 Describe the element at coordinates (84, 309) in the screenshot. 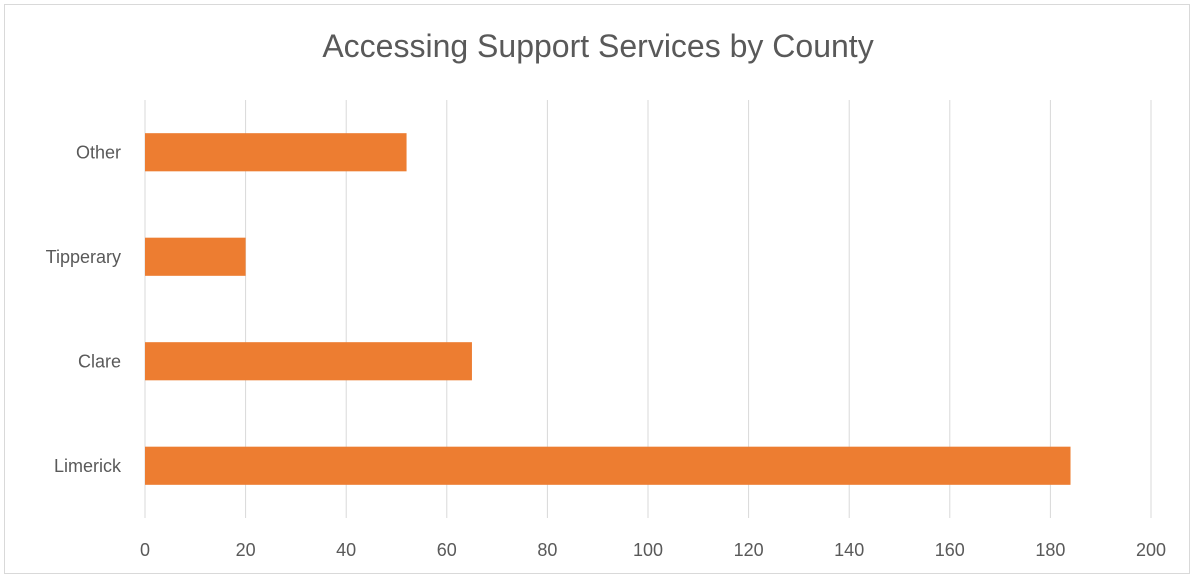

I see `category-labels: Limerick Clare Tipperary Other` at that location.